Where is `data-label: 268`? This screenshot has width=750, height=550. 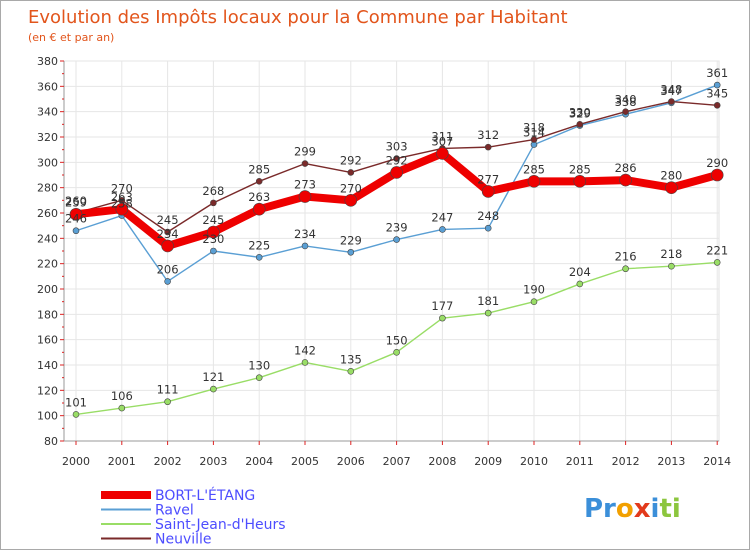
data-label: 268 is located at coordinates (213, 191).